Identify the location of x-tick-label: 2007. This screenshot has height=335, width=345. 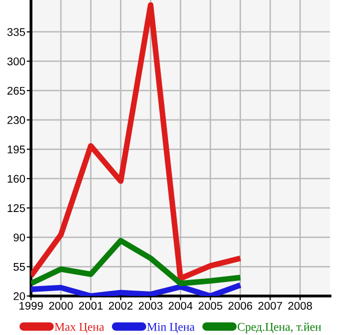
(270, 306).